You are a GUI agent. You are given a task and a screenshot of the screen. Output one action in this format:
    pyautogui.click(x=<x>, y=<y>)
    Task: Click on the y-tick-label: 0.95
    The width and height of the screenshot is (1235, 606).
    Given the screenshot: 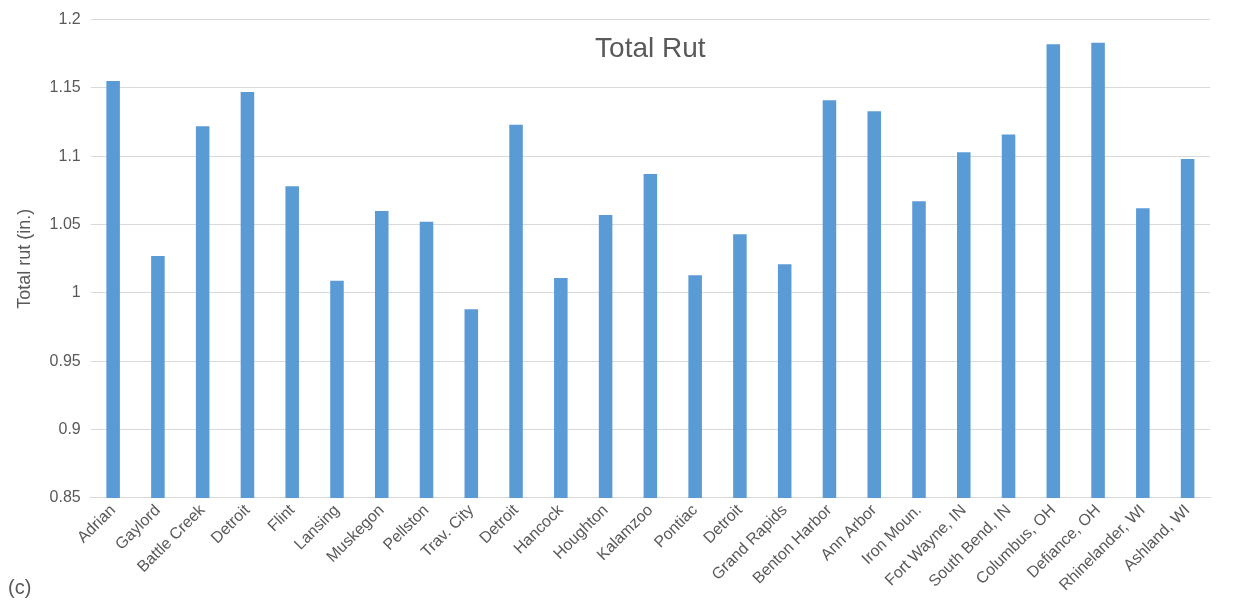 What is the action you would take?
    pyautogui.click(x=65, y=360)
    